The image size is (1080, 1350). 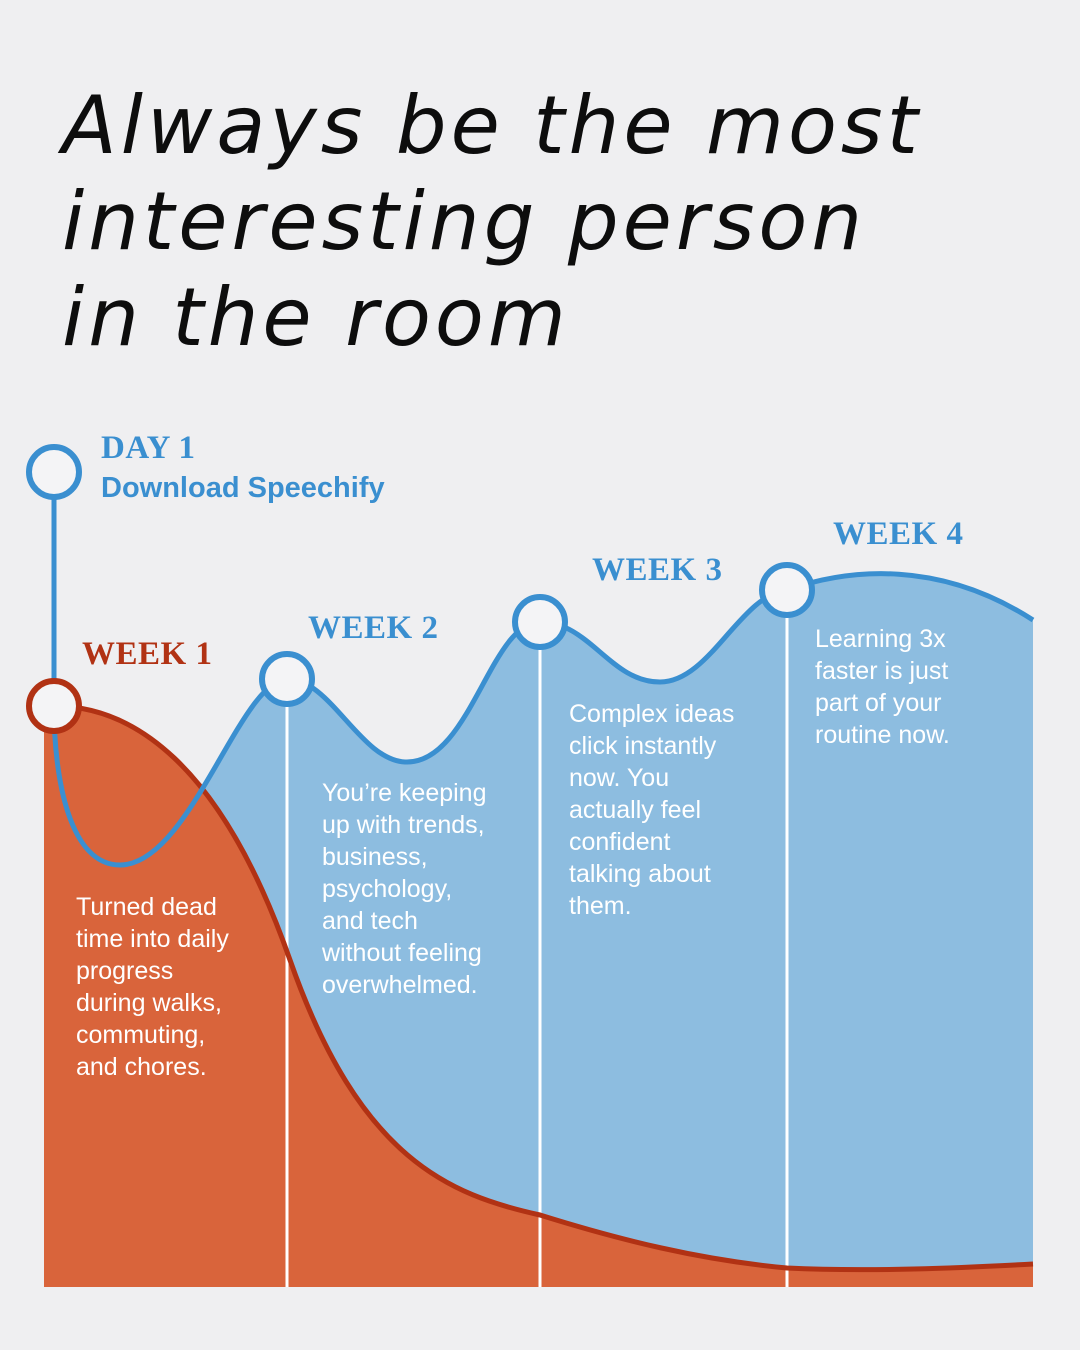 I want to click on week-3-line: actually feel, so click(x=635, y=810).